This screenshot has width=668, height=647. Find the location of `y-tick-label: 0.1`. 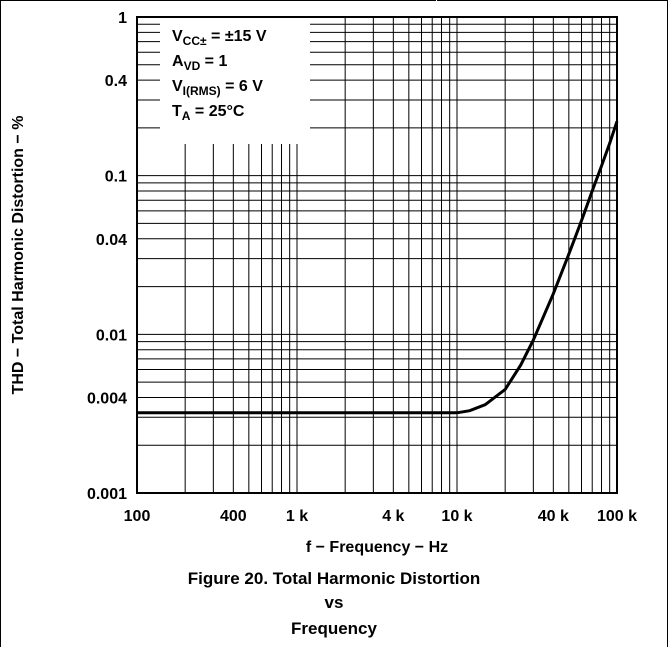

y-tick-label: 0.1 is located at coordinates (116, 177).